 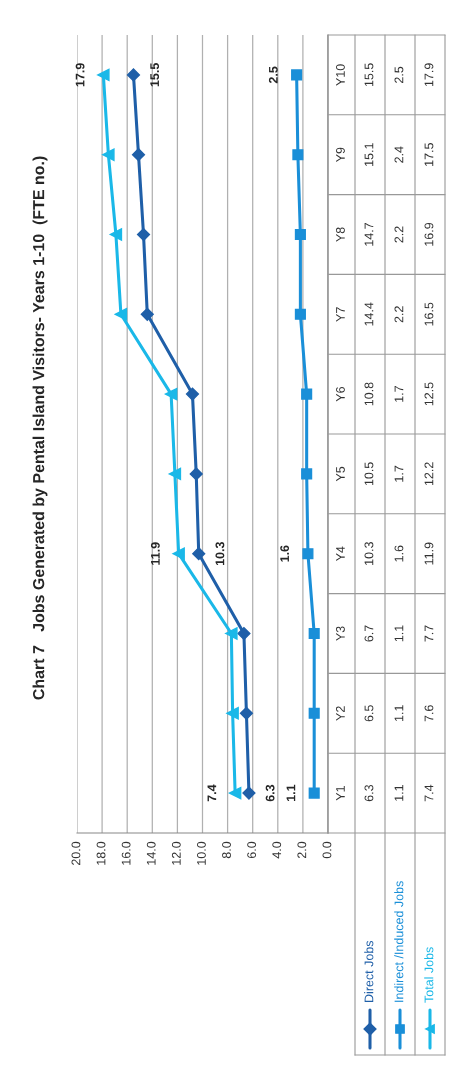 I want to click on data-label: 15.5, so click(x=369, y=75).